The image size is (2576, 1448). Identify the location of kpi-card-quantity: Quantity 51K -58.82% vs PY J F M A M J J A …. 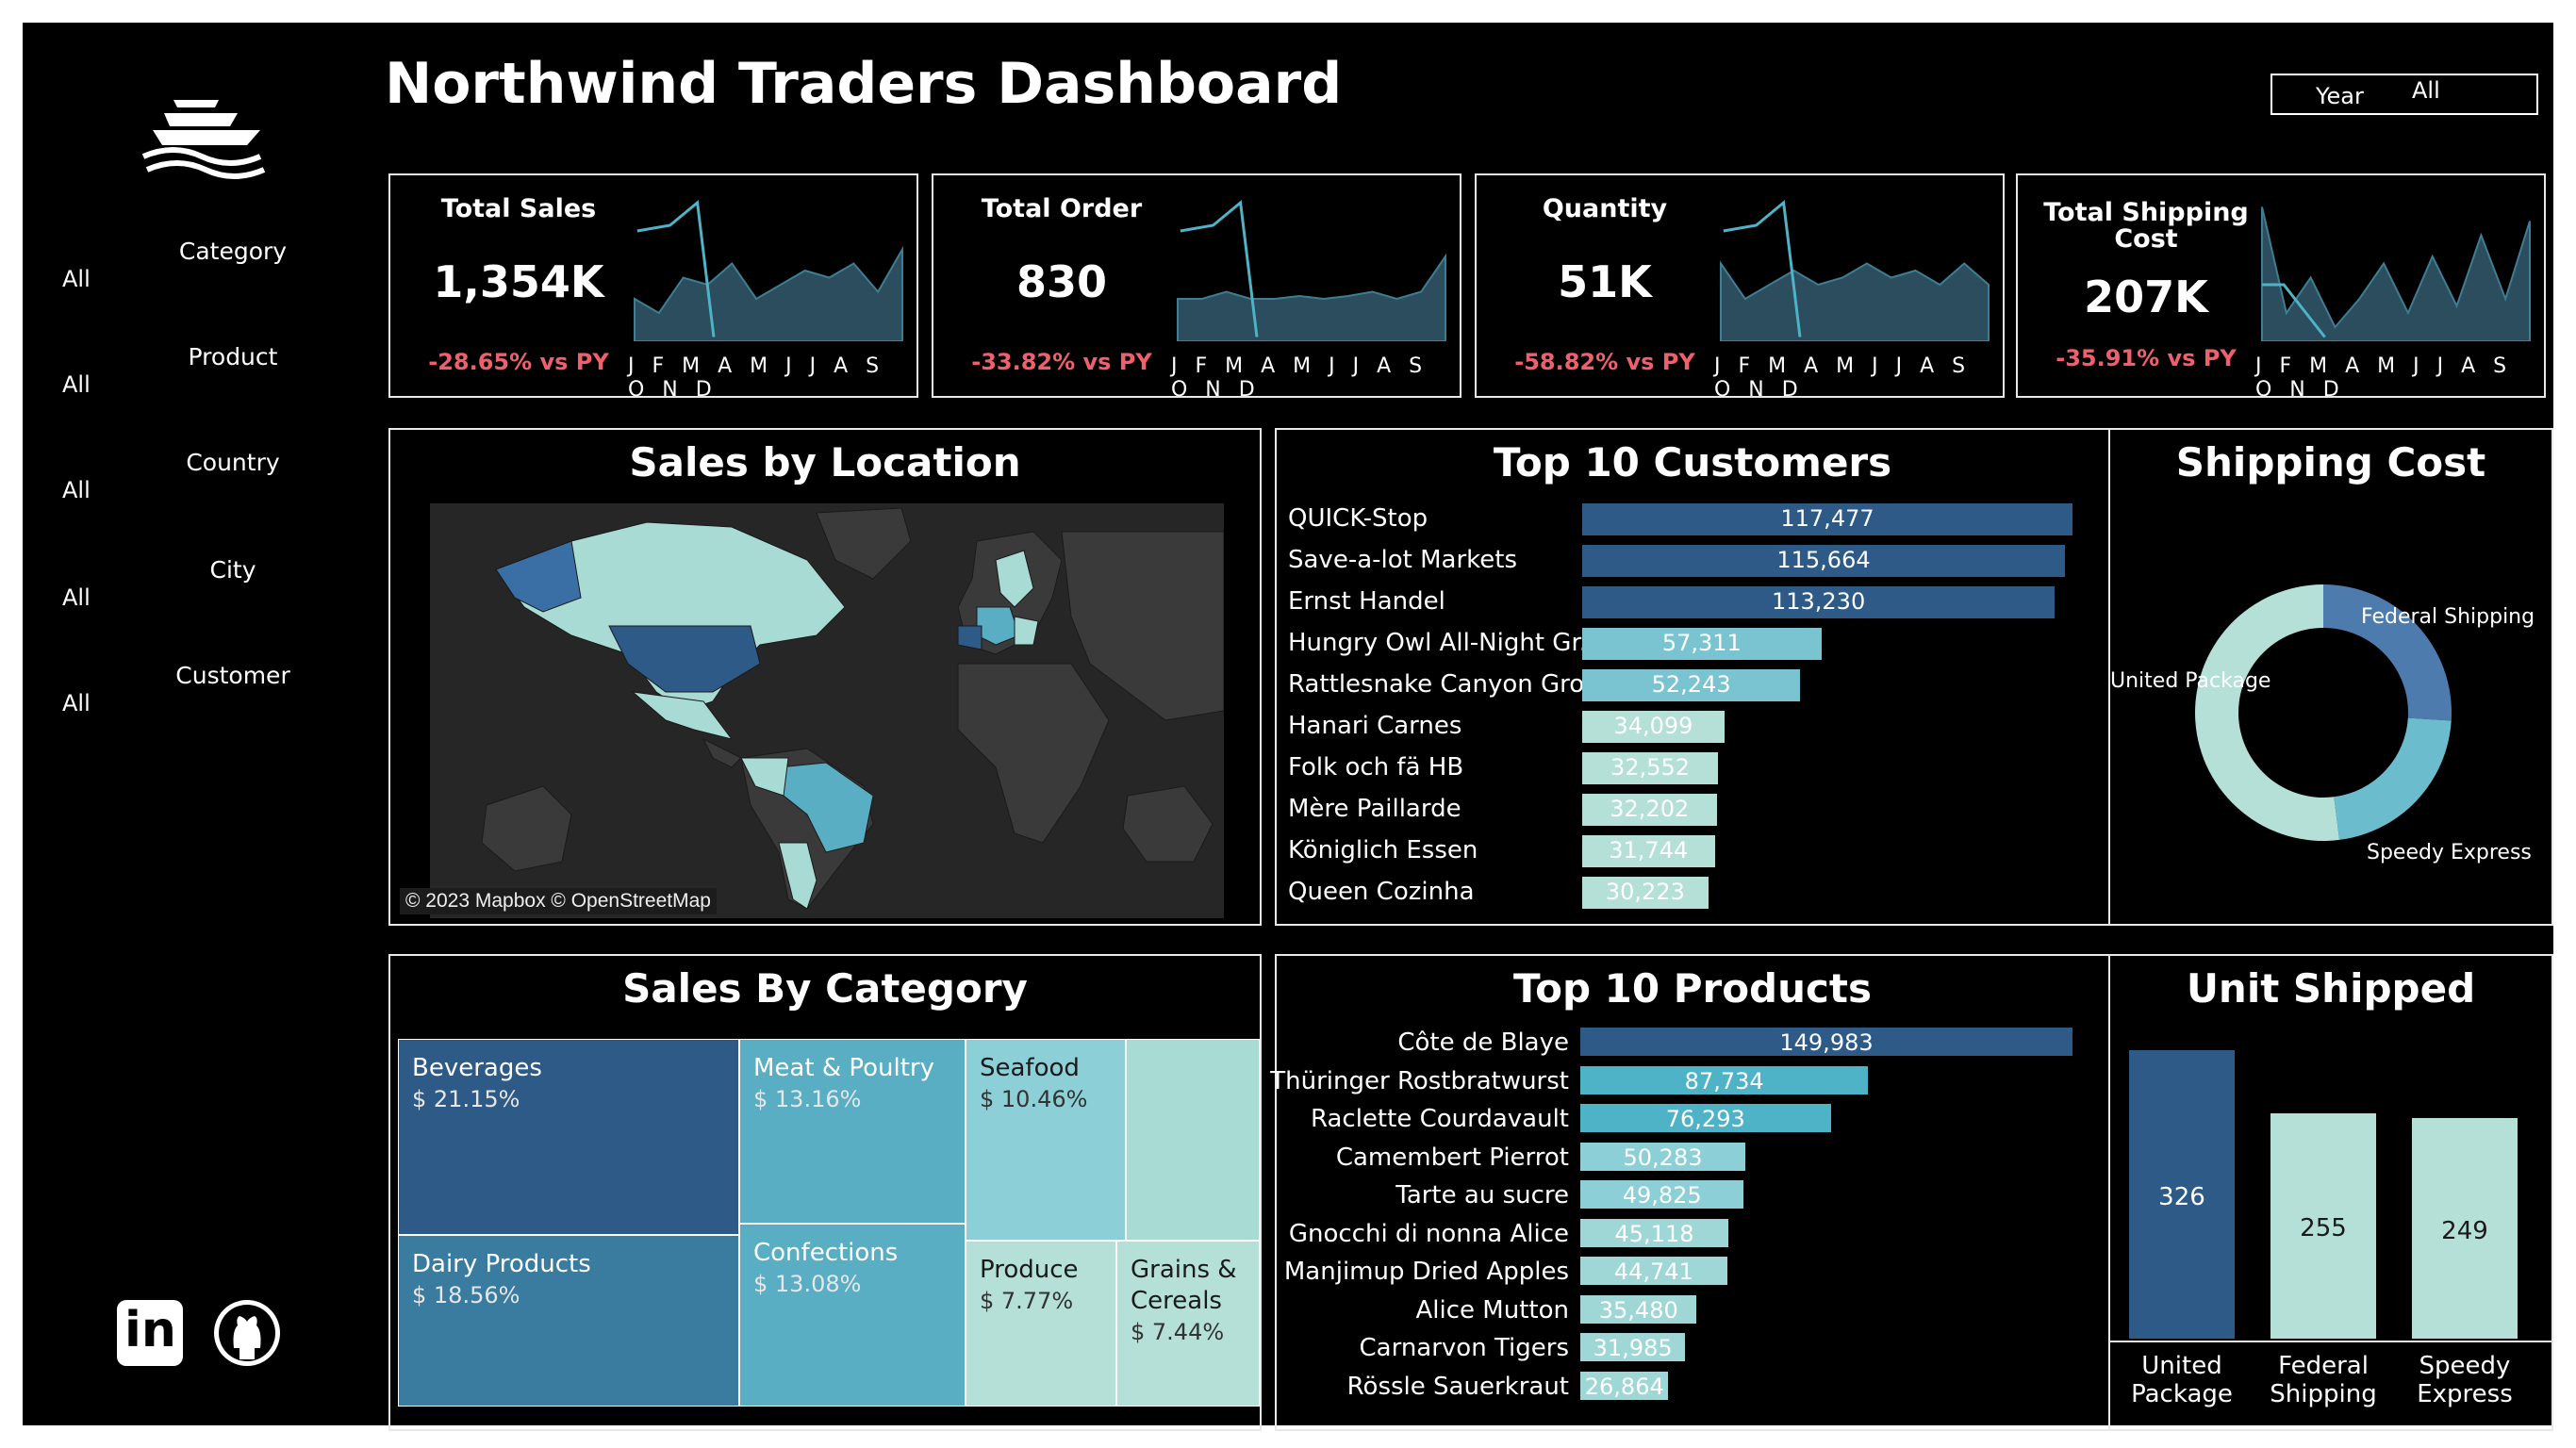
(1740, 287).